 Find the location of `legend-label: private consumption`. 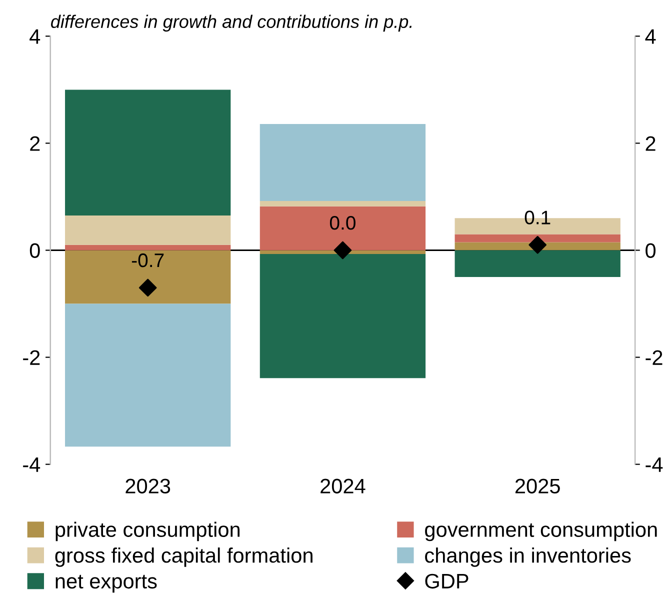

legend-label: private consumption is located at coordinates (148, 532).